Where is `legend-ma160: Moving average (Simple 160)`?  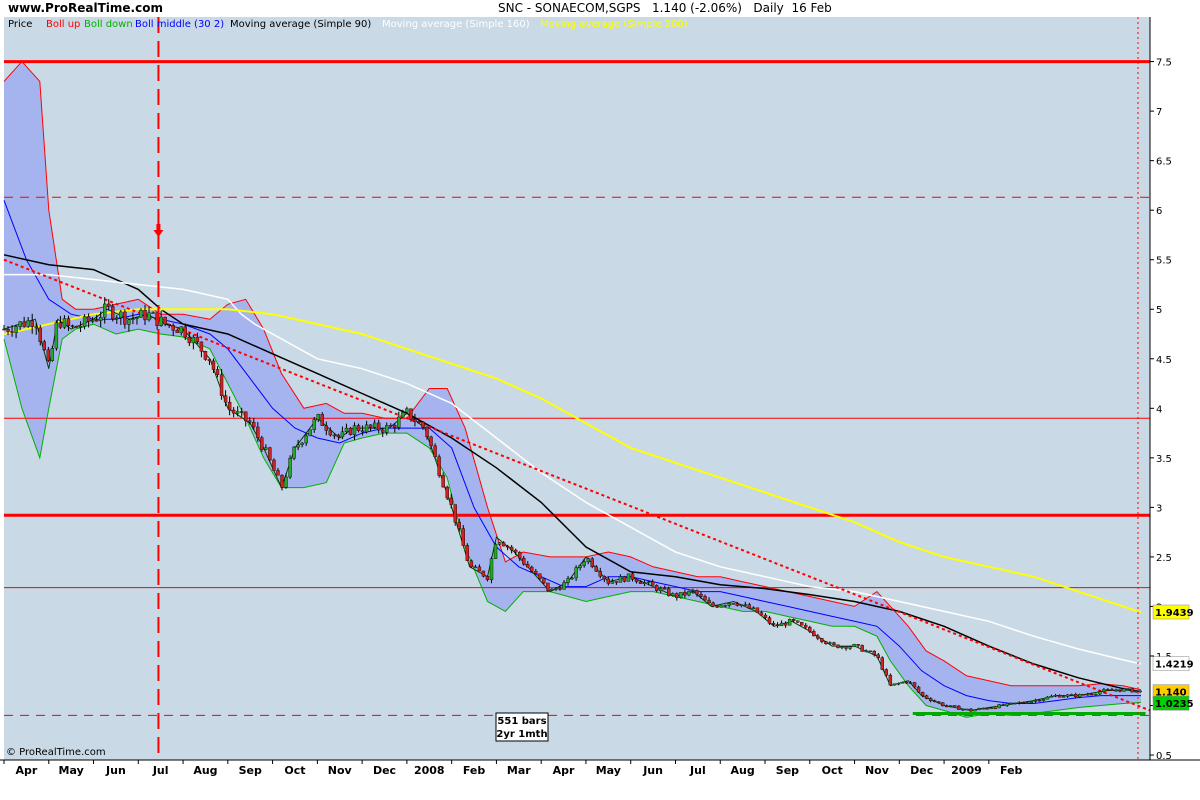
legend-ma160: Moving average (Simple 160) is located at coordinates (456, 24).